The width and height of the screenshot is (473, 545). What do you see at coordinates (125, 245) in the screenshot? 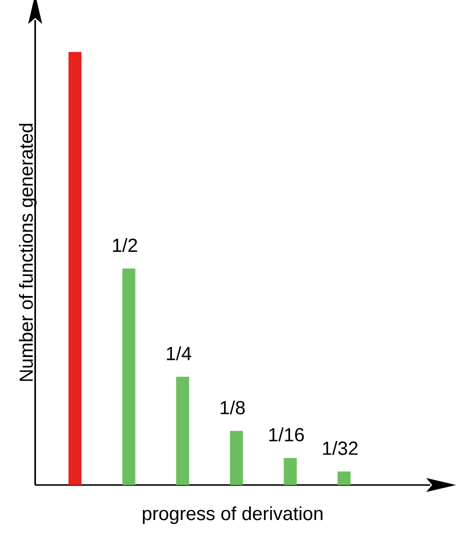
I see `data-label: 1/2` at bounding box center [125, 245].